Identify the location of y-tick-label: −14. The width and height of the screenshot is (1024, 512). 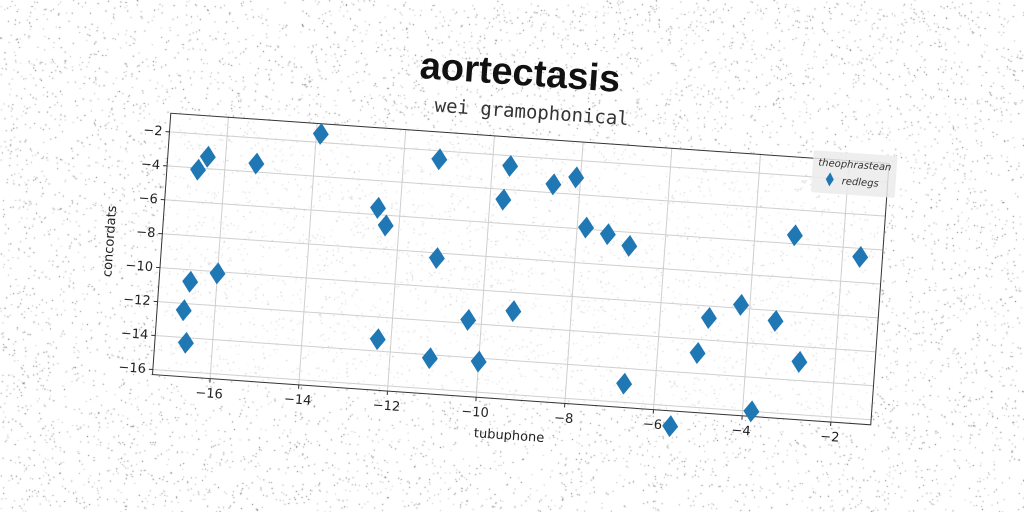
(134, 334).